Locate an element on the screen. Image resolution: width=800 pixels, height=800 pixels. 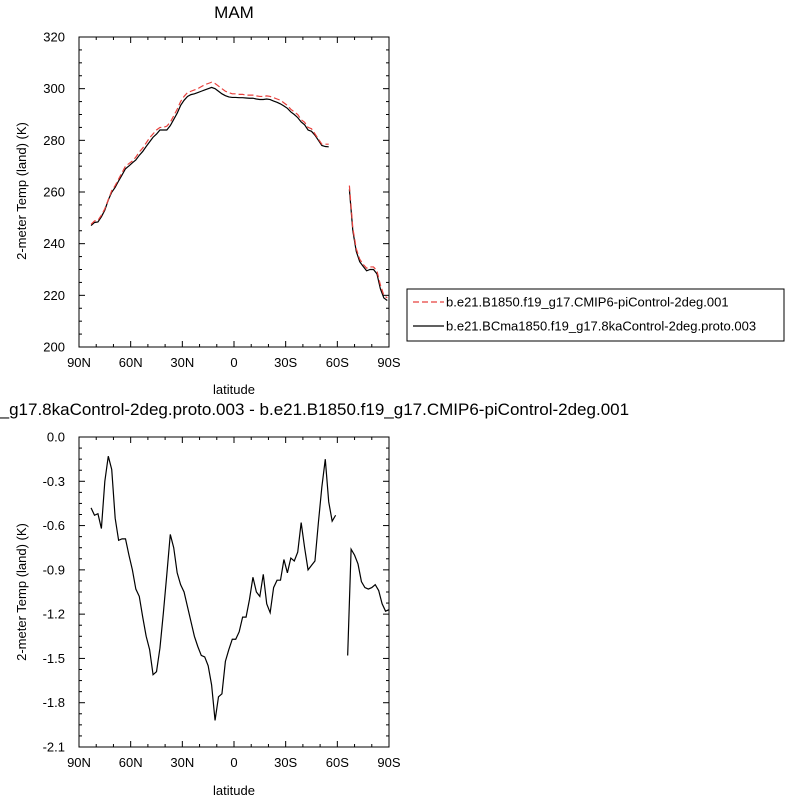
bottom-y-tick-label: 0.0 is located at coordinates (56, 437).